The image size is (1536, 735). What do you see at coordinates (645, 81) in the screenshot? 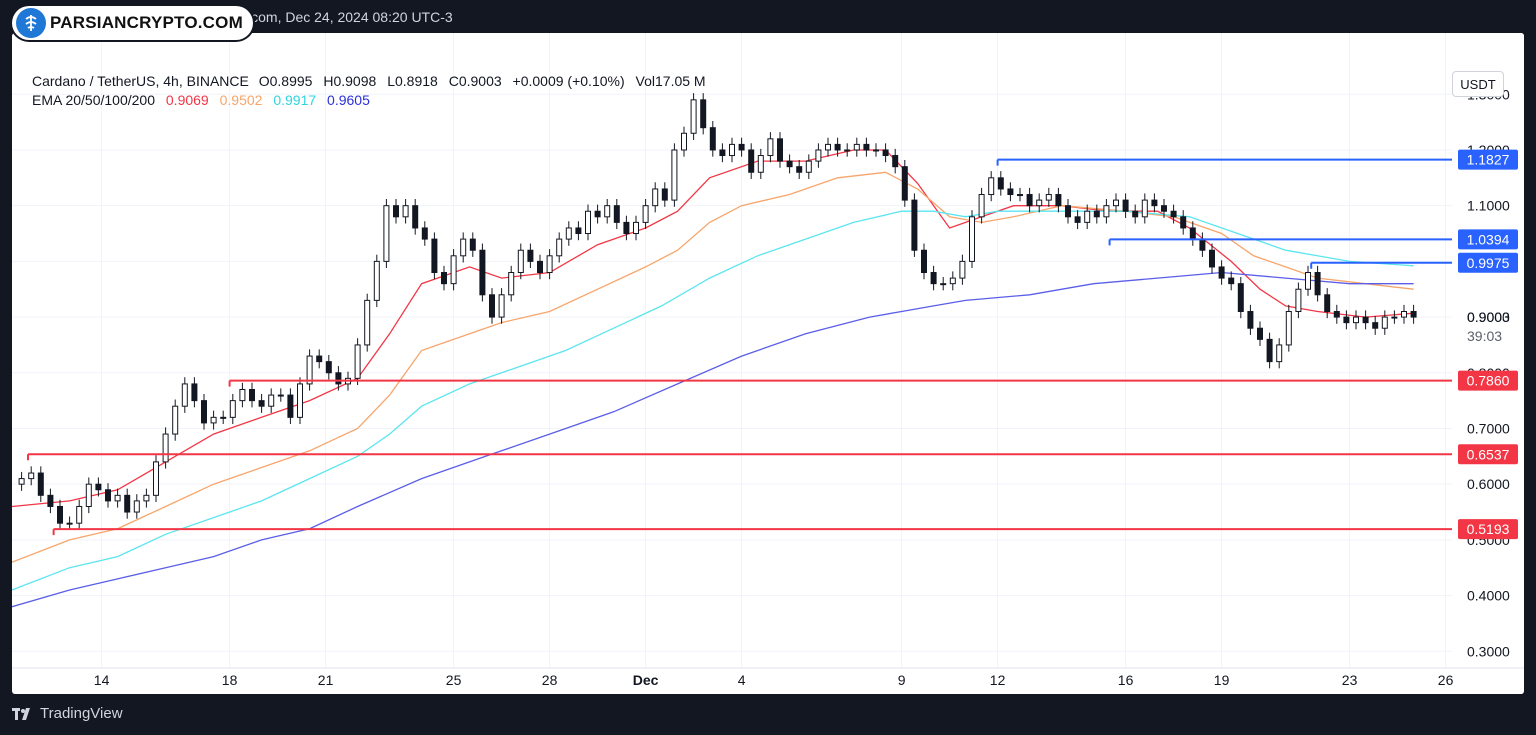
I see `vol-label: Vol` at bounding box center [645, 81].